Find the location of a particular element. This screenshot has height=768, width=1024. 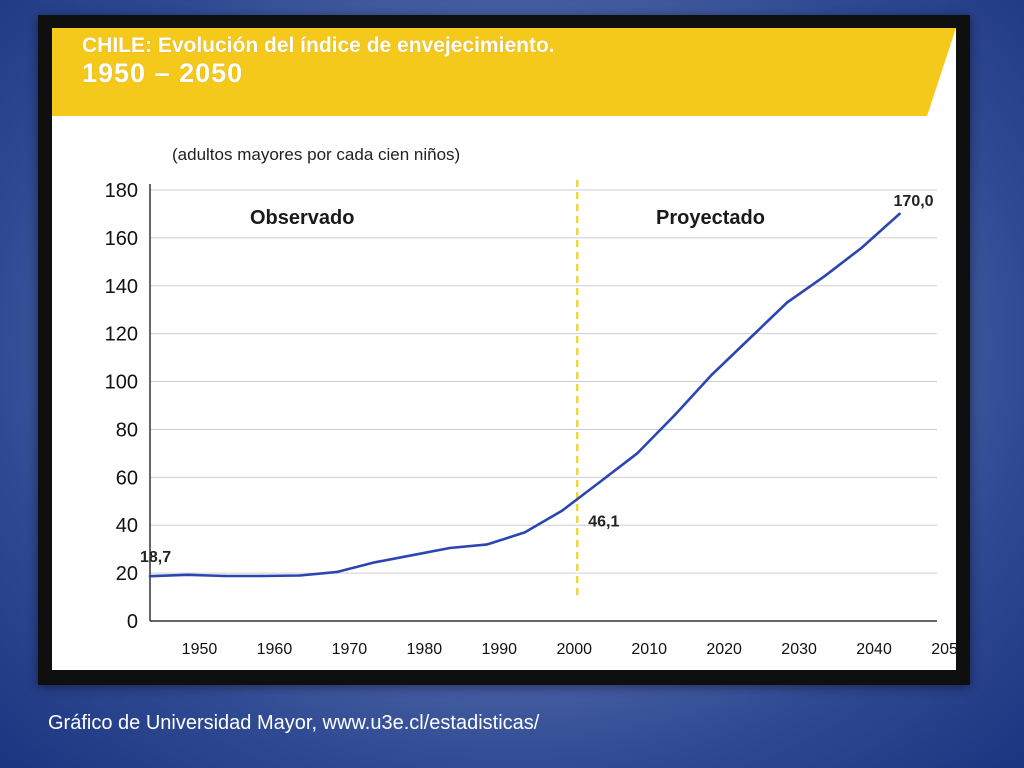

x-tick-label-1990: 1990 is located at coordinates (499, 649).